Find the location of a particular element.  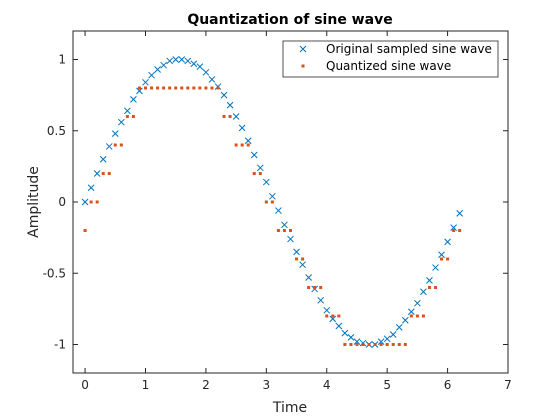

y-tick-label: -0.5 is located at coordinates (54, 273).